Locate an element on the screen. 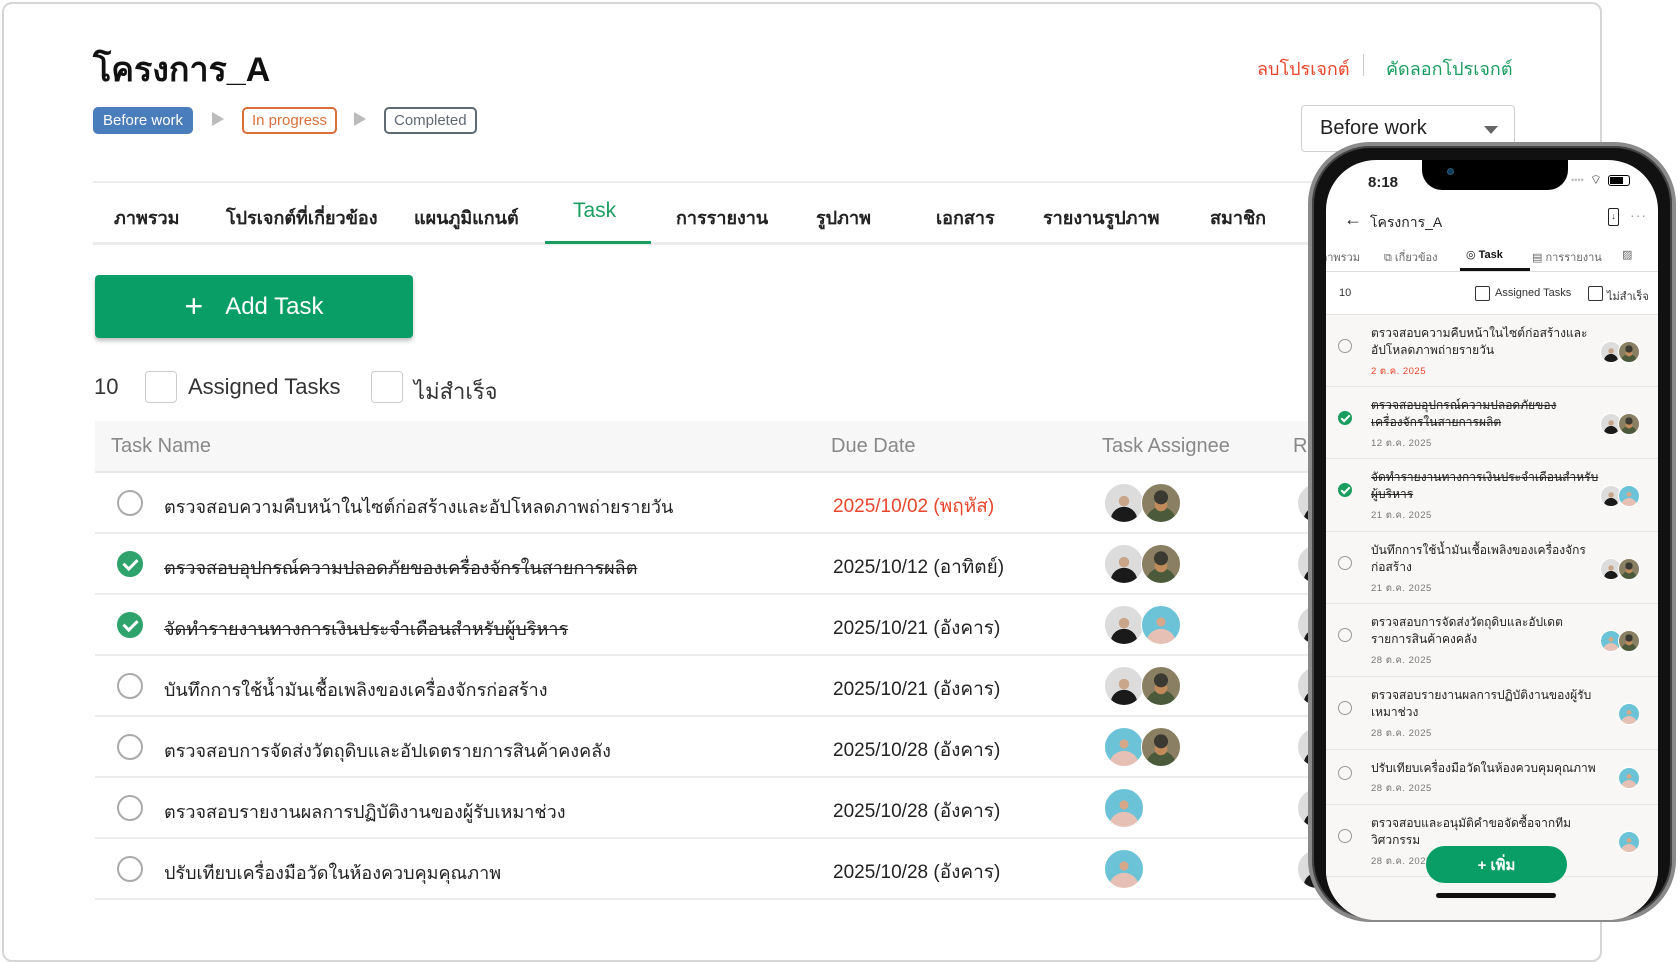  status-select-value: Before work is located at coordinates (1373, 128).